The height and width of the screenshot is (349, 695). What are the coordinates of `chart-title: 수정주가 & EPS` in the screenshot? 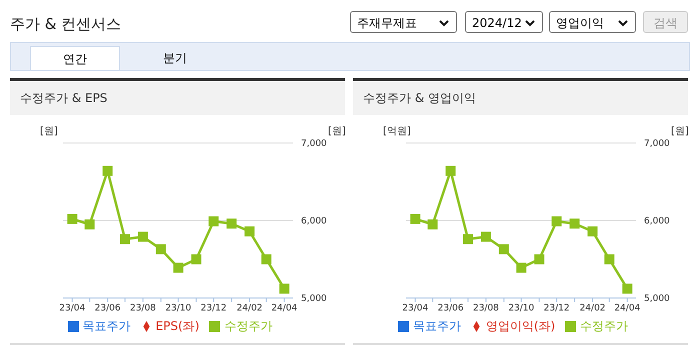 It's located at (64, 98).